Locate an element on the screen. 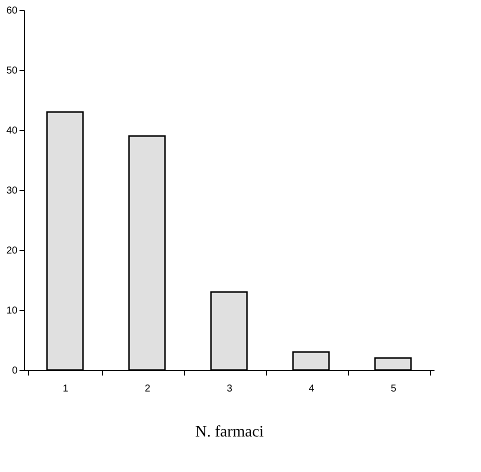 The height and width of the screenshot is (472, 481). x-tick-label: 1 is located at coordinates (65, 389).